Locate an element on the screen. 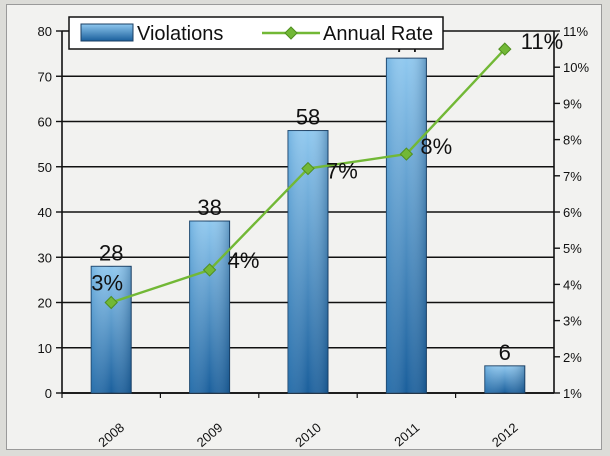 The width and height of the screenshot is (610, 456). x-axis-category-label: 2012 is located at coordinates (505, 435).